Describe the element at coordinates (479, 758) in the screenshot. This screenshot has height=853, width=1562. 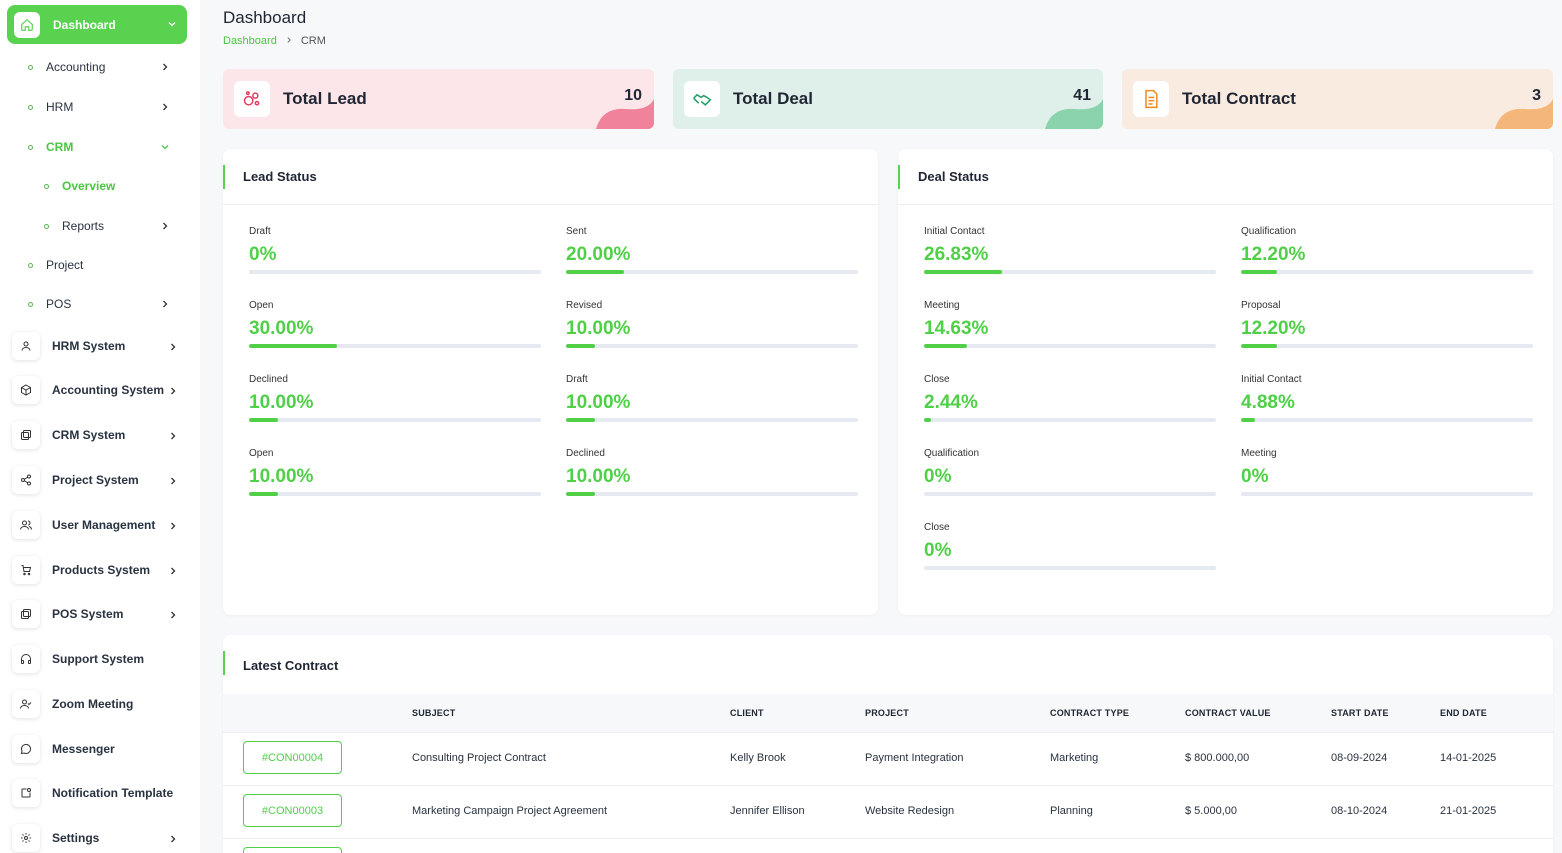
I see `contract-subject: Consulting Project Contract` at that location.